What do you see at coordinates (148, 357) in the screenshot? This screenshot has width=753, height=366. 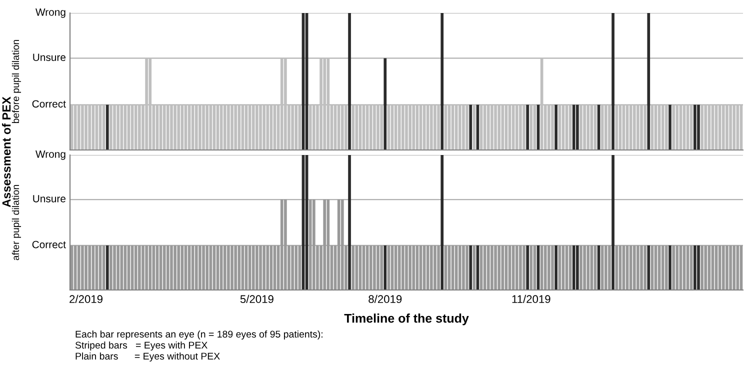 I see `text: Plain bars = Eyes without PEX` at bounding box center [148, 357].